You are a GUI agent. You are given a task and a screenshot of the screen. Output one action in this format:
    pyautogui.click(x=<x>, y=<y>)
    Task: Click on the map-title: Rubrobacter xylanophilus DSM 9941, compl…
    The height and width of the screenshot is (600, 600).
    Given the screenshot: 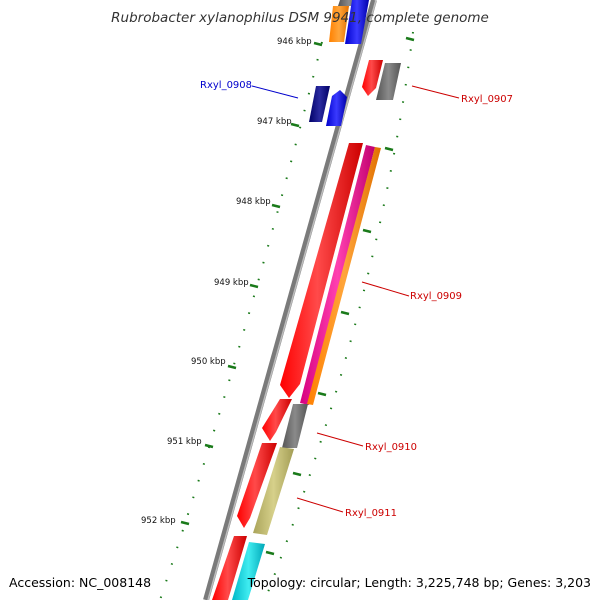 What is the action you would take?
    pyautogui.click(x=300, y=18)
    